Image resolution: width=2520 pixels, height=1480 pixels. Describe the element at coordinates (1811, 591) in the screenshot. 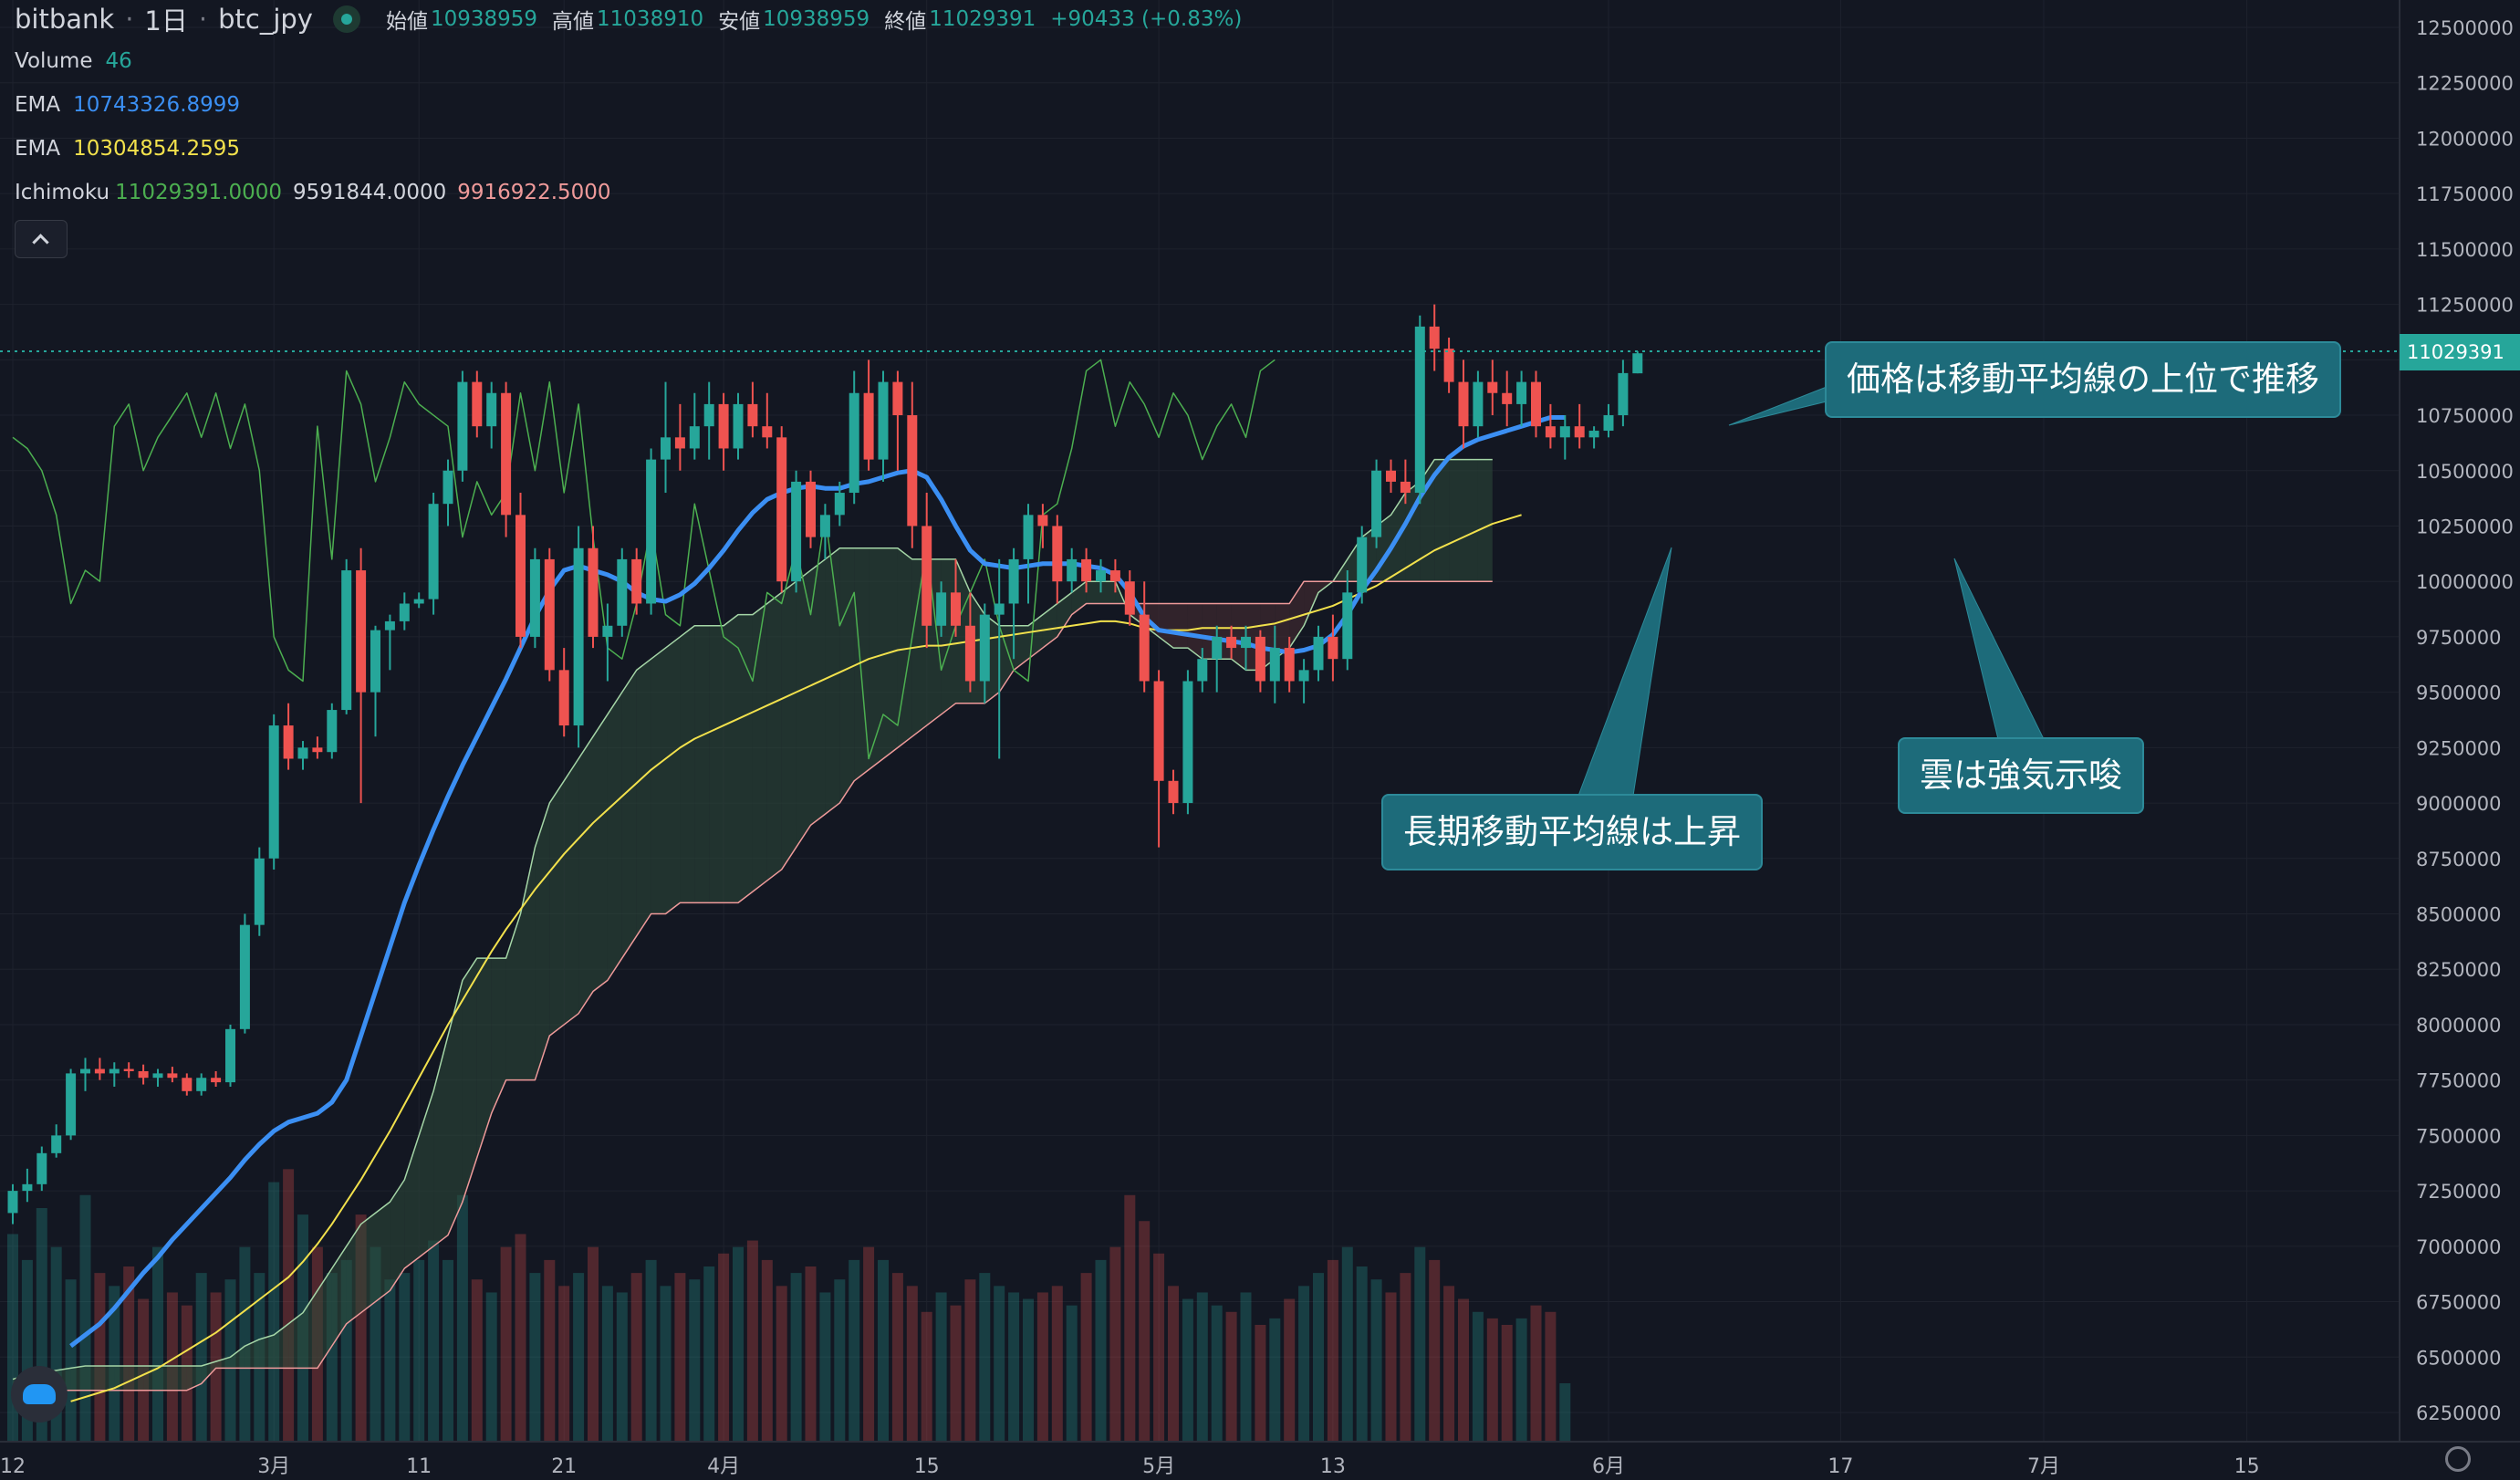

I see `callout-pointers` at that location.